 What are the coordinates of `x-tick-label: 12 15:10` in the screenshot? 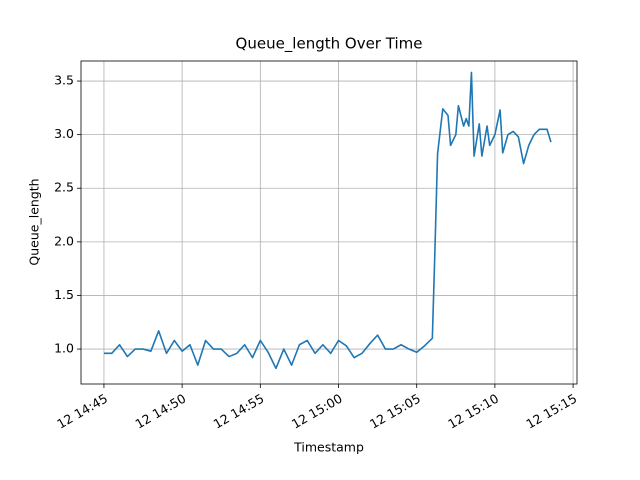 It's located at (473, 411).